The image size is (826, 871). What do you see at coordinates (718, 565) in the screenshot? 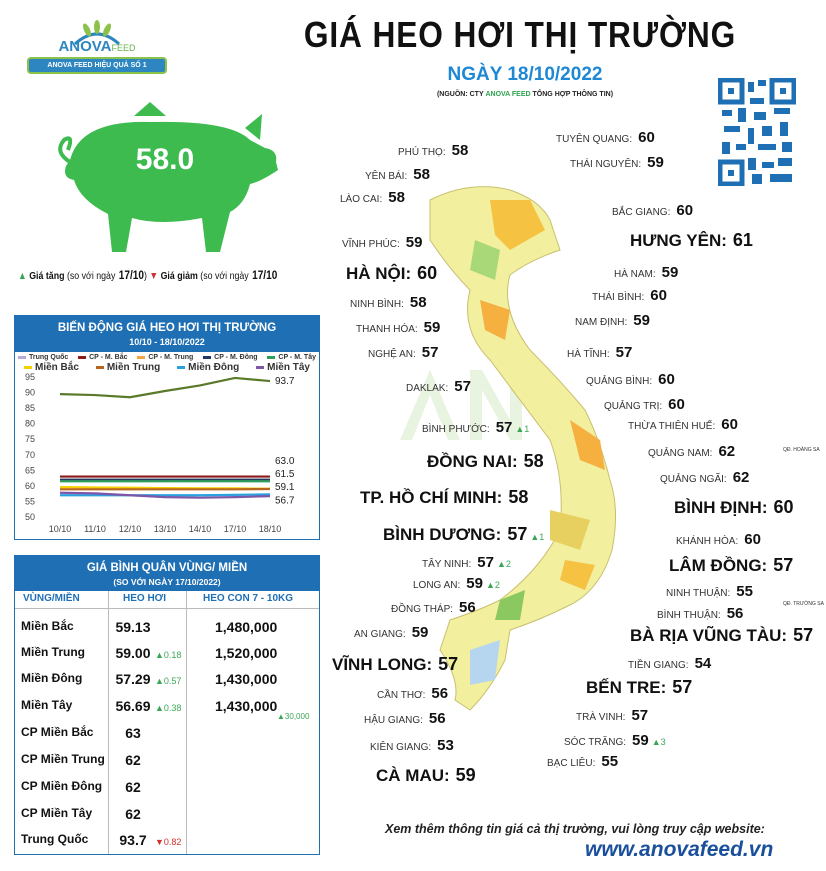
I see `province-name: LÂM ĐỒNG:` at bounding box center [718, 565].